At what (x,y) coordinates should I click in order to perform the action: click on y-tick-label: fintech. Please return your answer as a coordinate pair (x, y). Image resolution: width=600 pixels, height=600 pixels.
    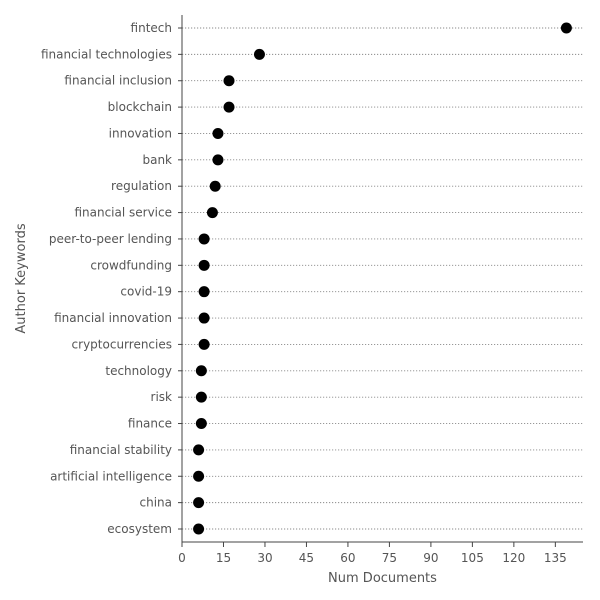
    Looking at the image, I should click on (151, 28).